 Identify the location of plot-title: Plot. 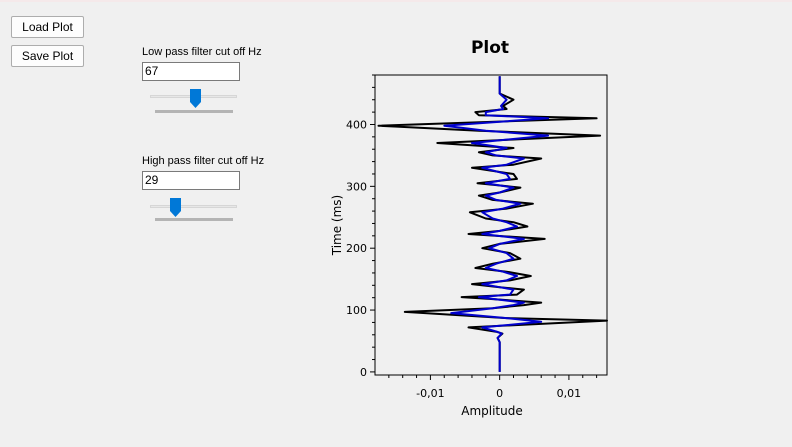
(490, 48).